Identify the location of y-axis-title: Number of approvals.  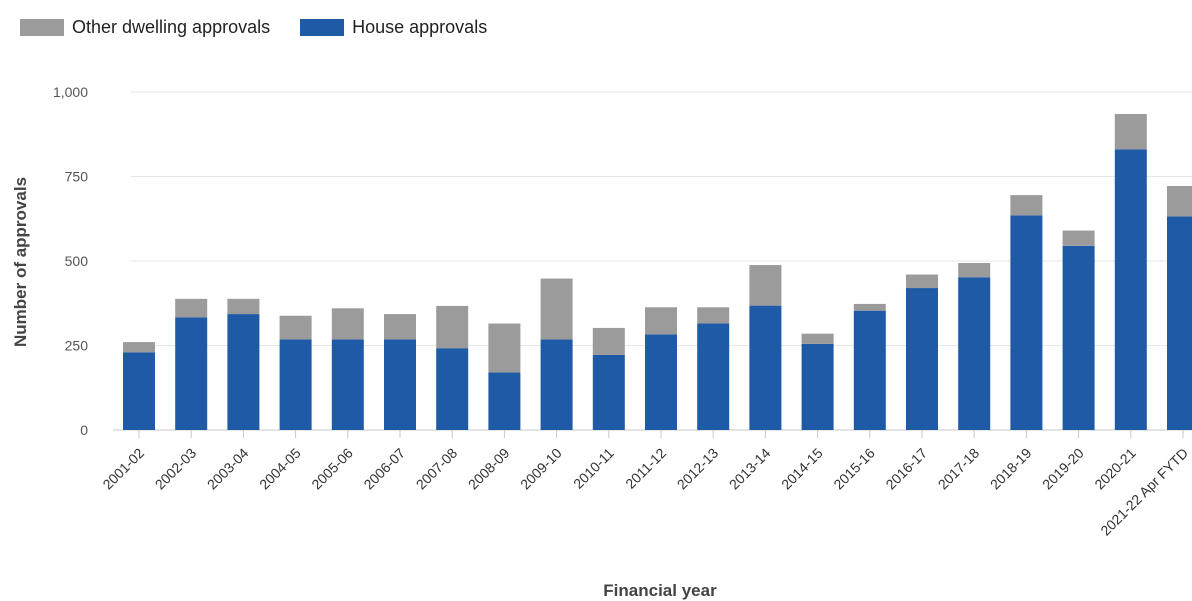
(20, 262).